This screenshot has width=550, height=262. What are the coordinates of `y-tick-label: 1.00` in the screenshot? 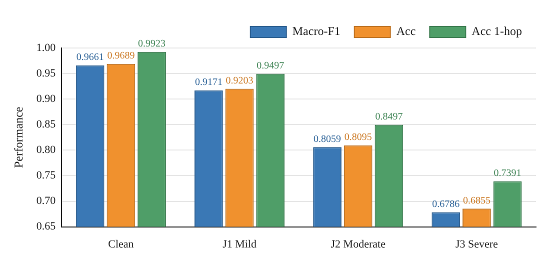 It's located at (46, 48).